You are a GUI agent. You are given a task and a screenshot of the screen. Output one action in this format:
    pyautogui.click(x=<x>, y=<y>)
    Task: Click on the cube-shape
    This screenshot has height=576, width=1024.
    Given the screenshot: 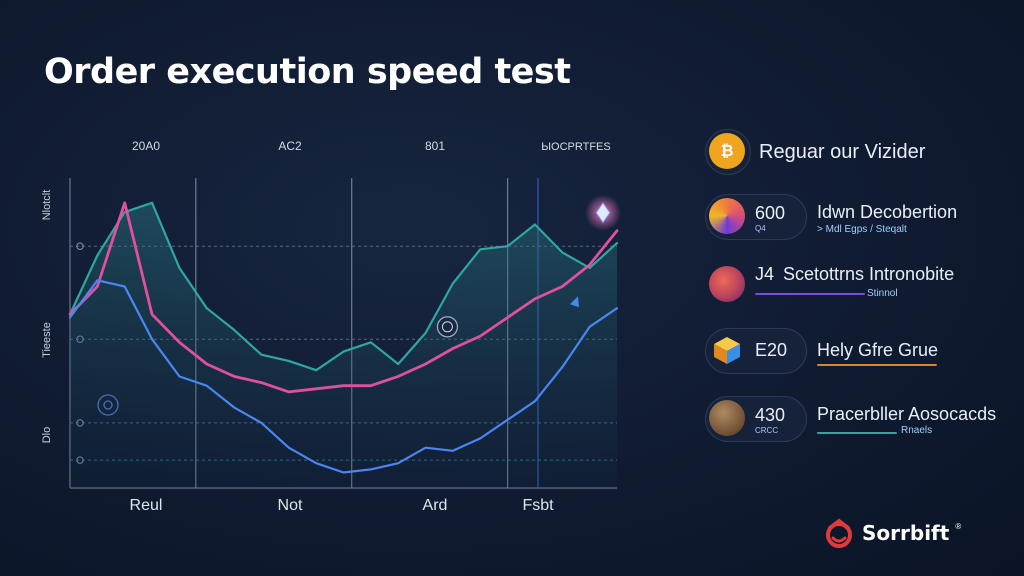 What is the action you would take?
    pyautogui.click(x=727, y=350)
    